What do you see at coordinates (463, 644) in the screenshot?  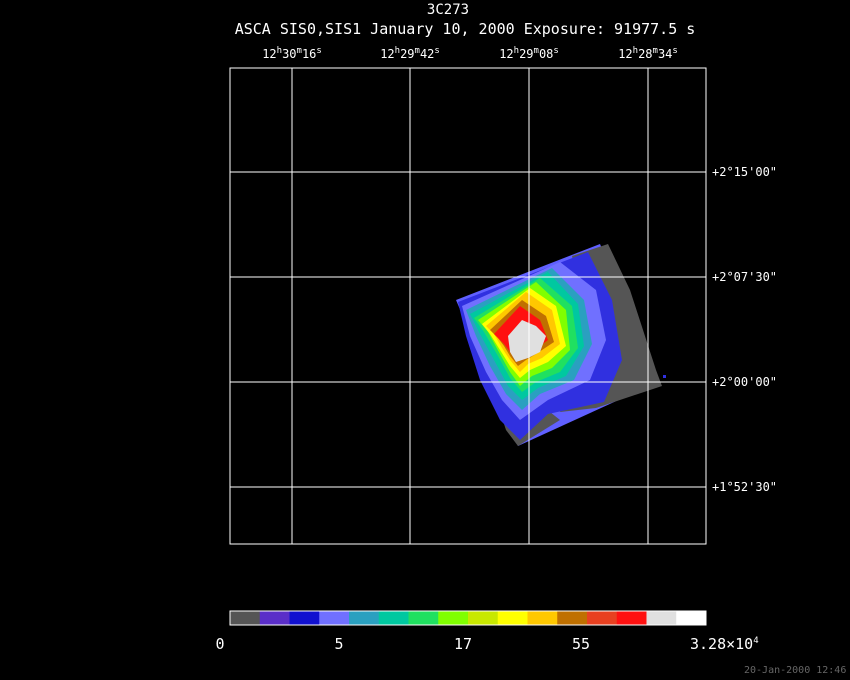 I see `colorbar-tick-label: 17` at bounding box center [463, 644].